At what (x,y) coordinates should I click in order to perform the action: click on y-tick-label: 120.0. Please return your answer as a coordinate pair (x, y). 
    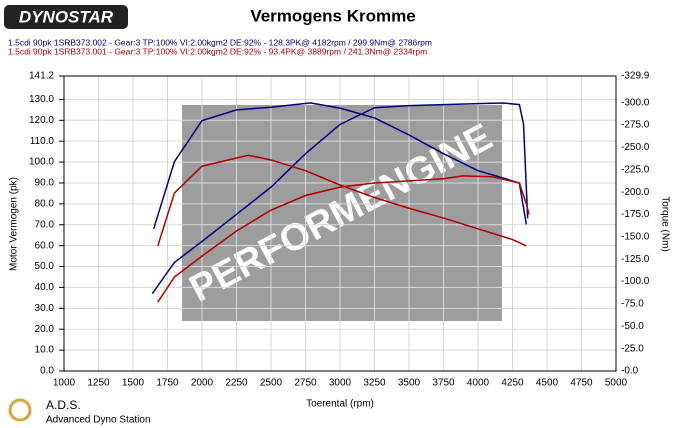
    Looking at the image, I should click on (41, 120).